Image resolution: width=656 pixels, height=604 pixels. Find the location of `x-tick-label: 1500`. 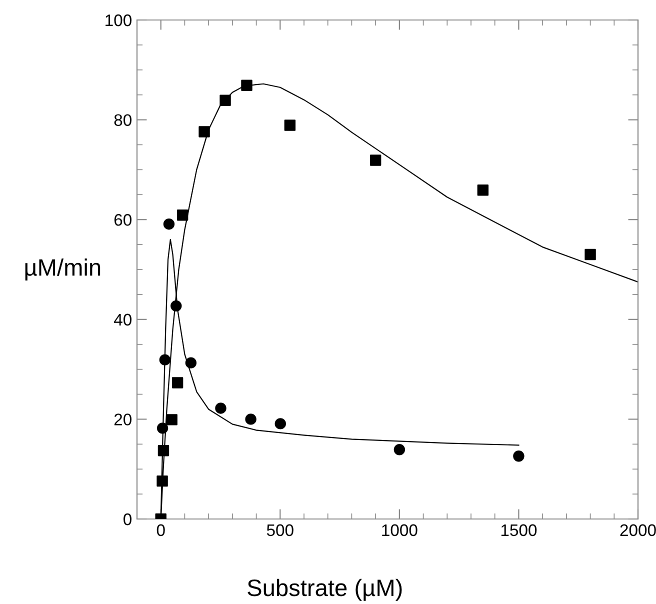

x-tick-label: 1500 is located at coordinates (519, 530).